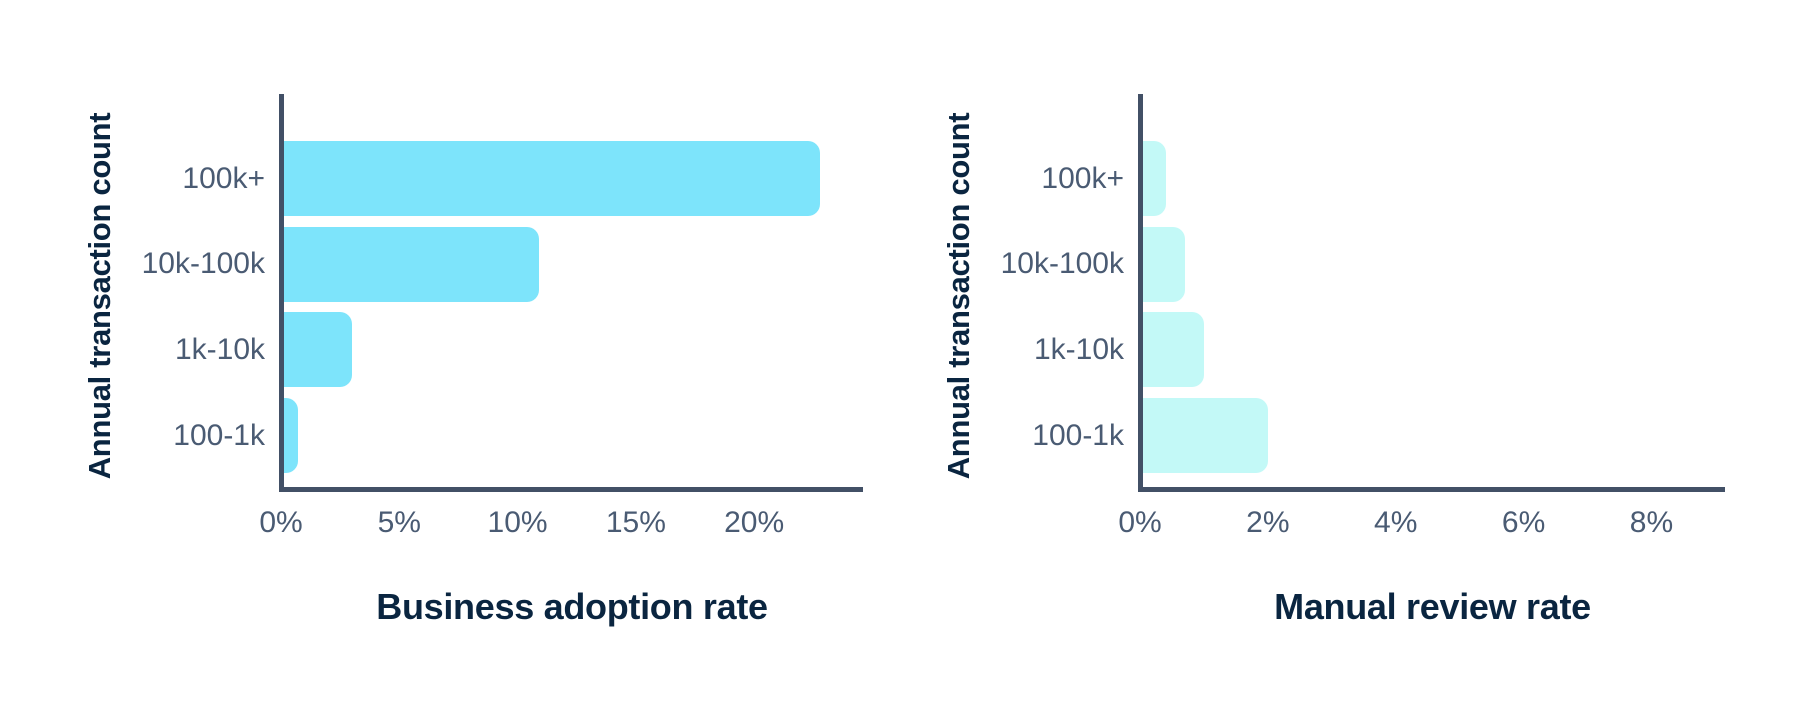  Describe the element at coordinates (1432, 606) in the screenshot. I see `chart-title: Manual review rate` at that location.